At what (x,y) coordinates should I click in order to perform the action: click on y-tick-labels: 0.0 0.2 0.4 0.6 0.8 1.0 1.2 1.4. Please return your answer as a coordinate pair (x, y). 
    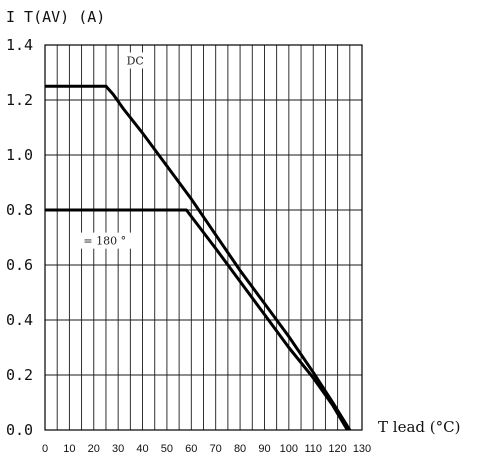
    Looking at the image, I should click on (19, 237).